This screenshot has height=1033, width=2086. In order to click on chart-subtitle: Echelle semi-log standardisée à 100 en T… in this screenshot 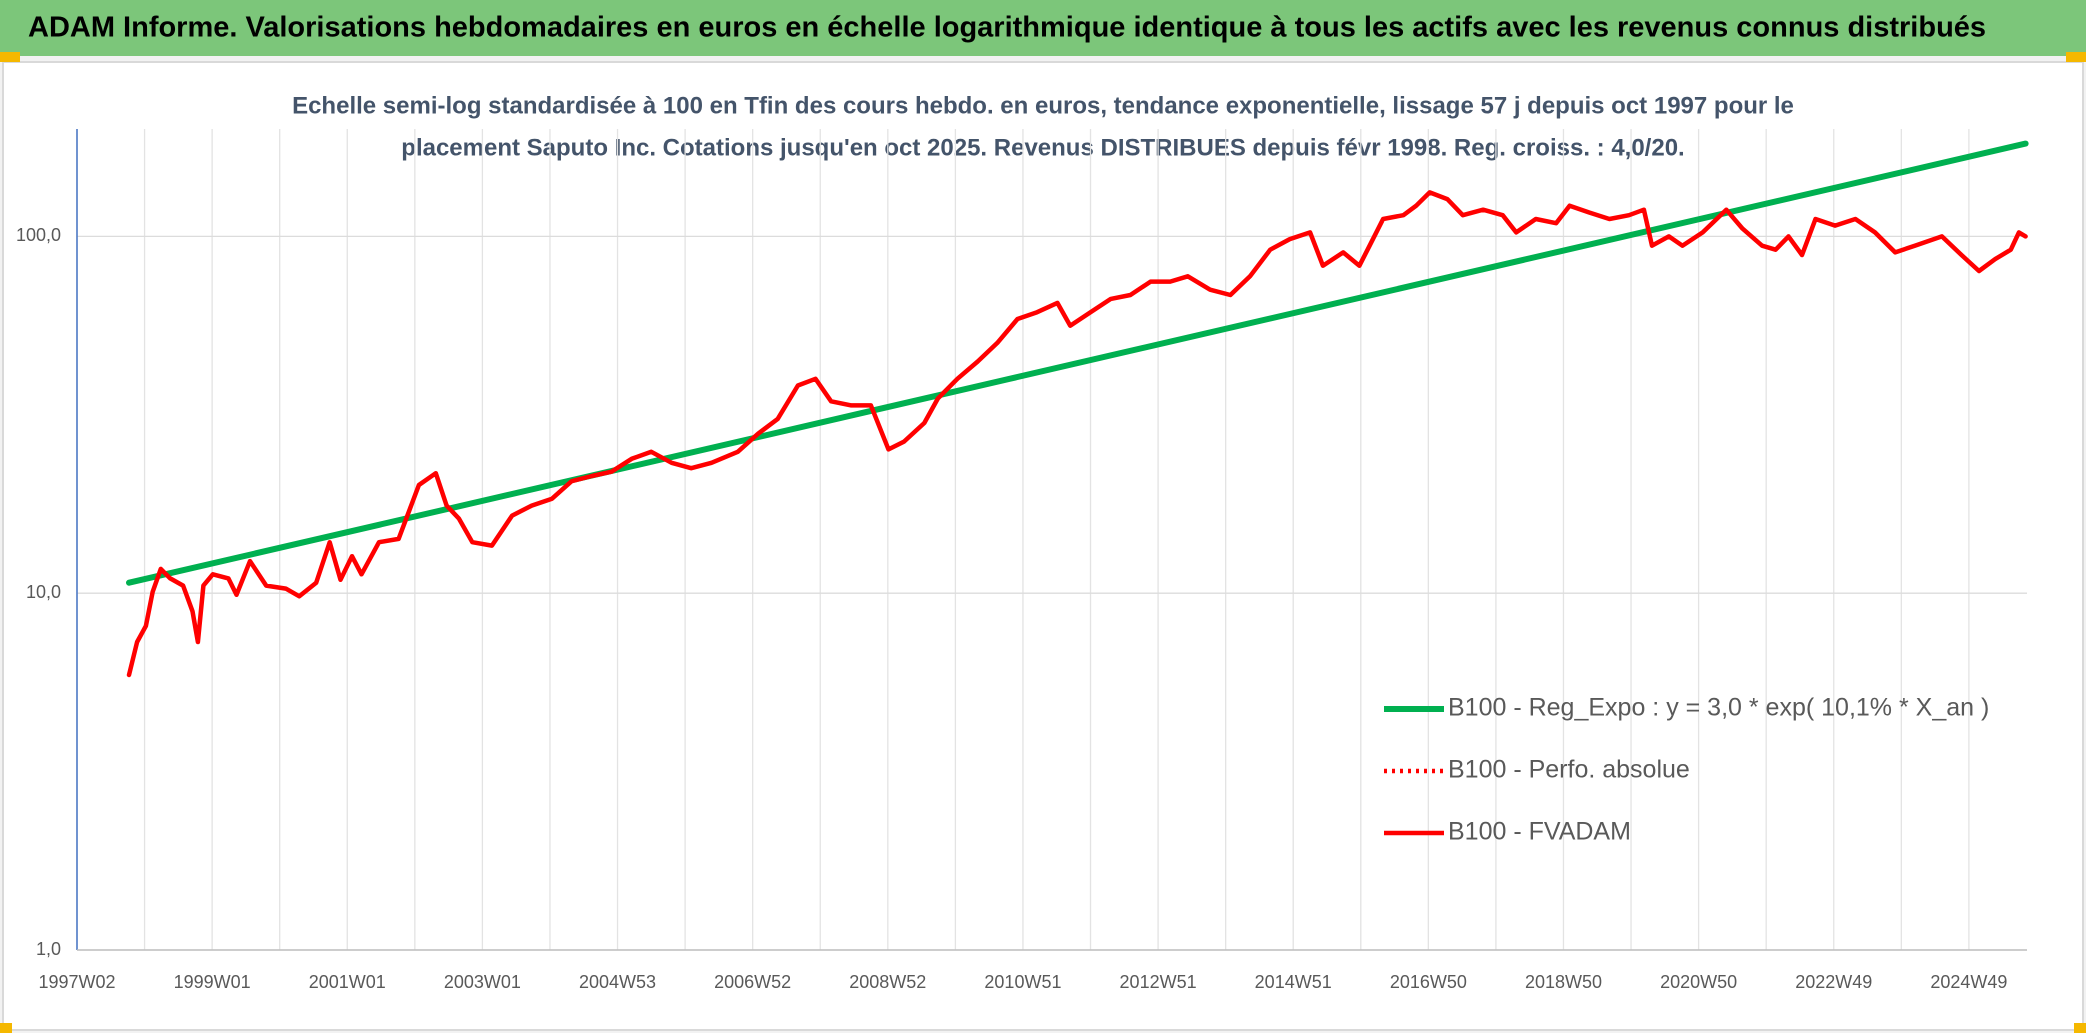, I will do `click(1043, 105)`.